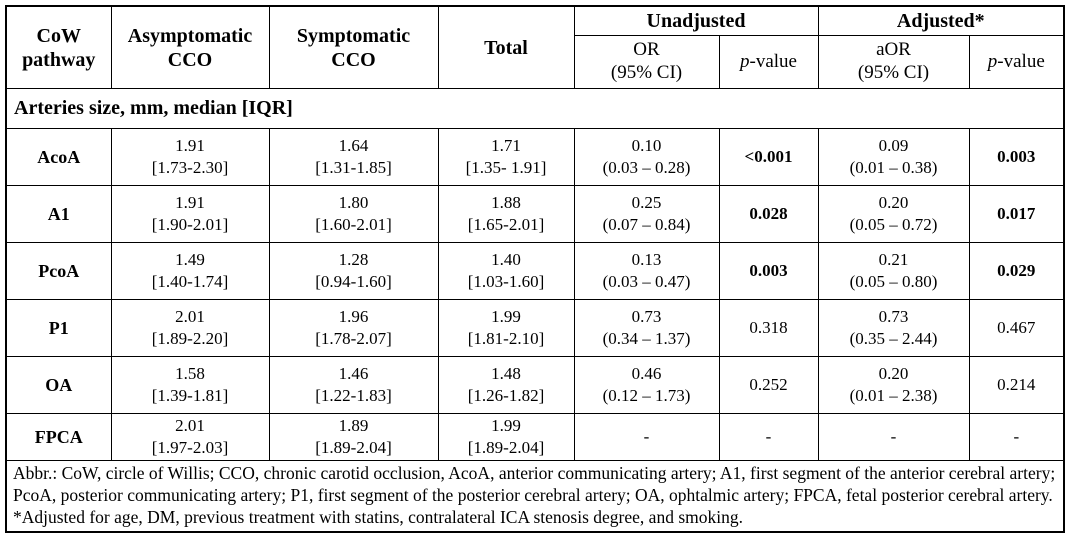 The image size is (1068, 541). What do you see at coordinates (1016, 271) in the screenshot?
I see `adjusted-p-value-cell: 0.029` at bounding box center [1016, 271].